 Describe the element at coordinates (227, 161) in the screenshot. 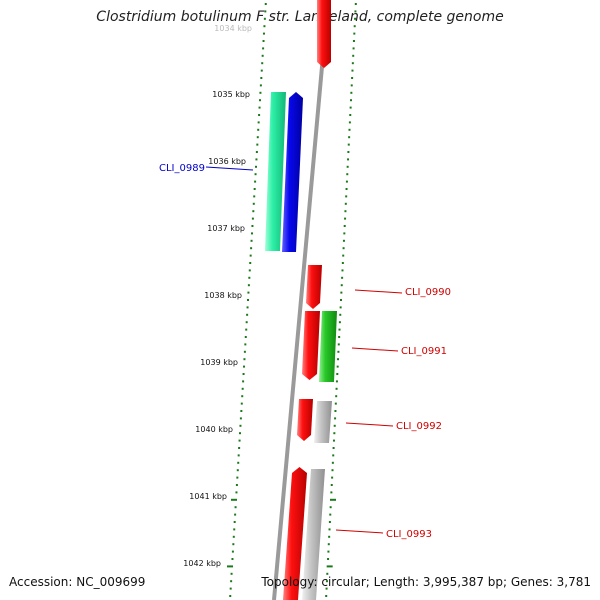

I see `kbp-label: 1036 kbp` at that location.